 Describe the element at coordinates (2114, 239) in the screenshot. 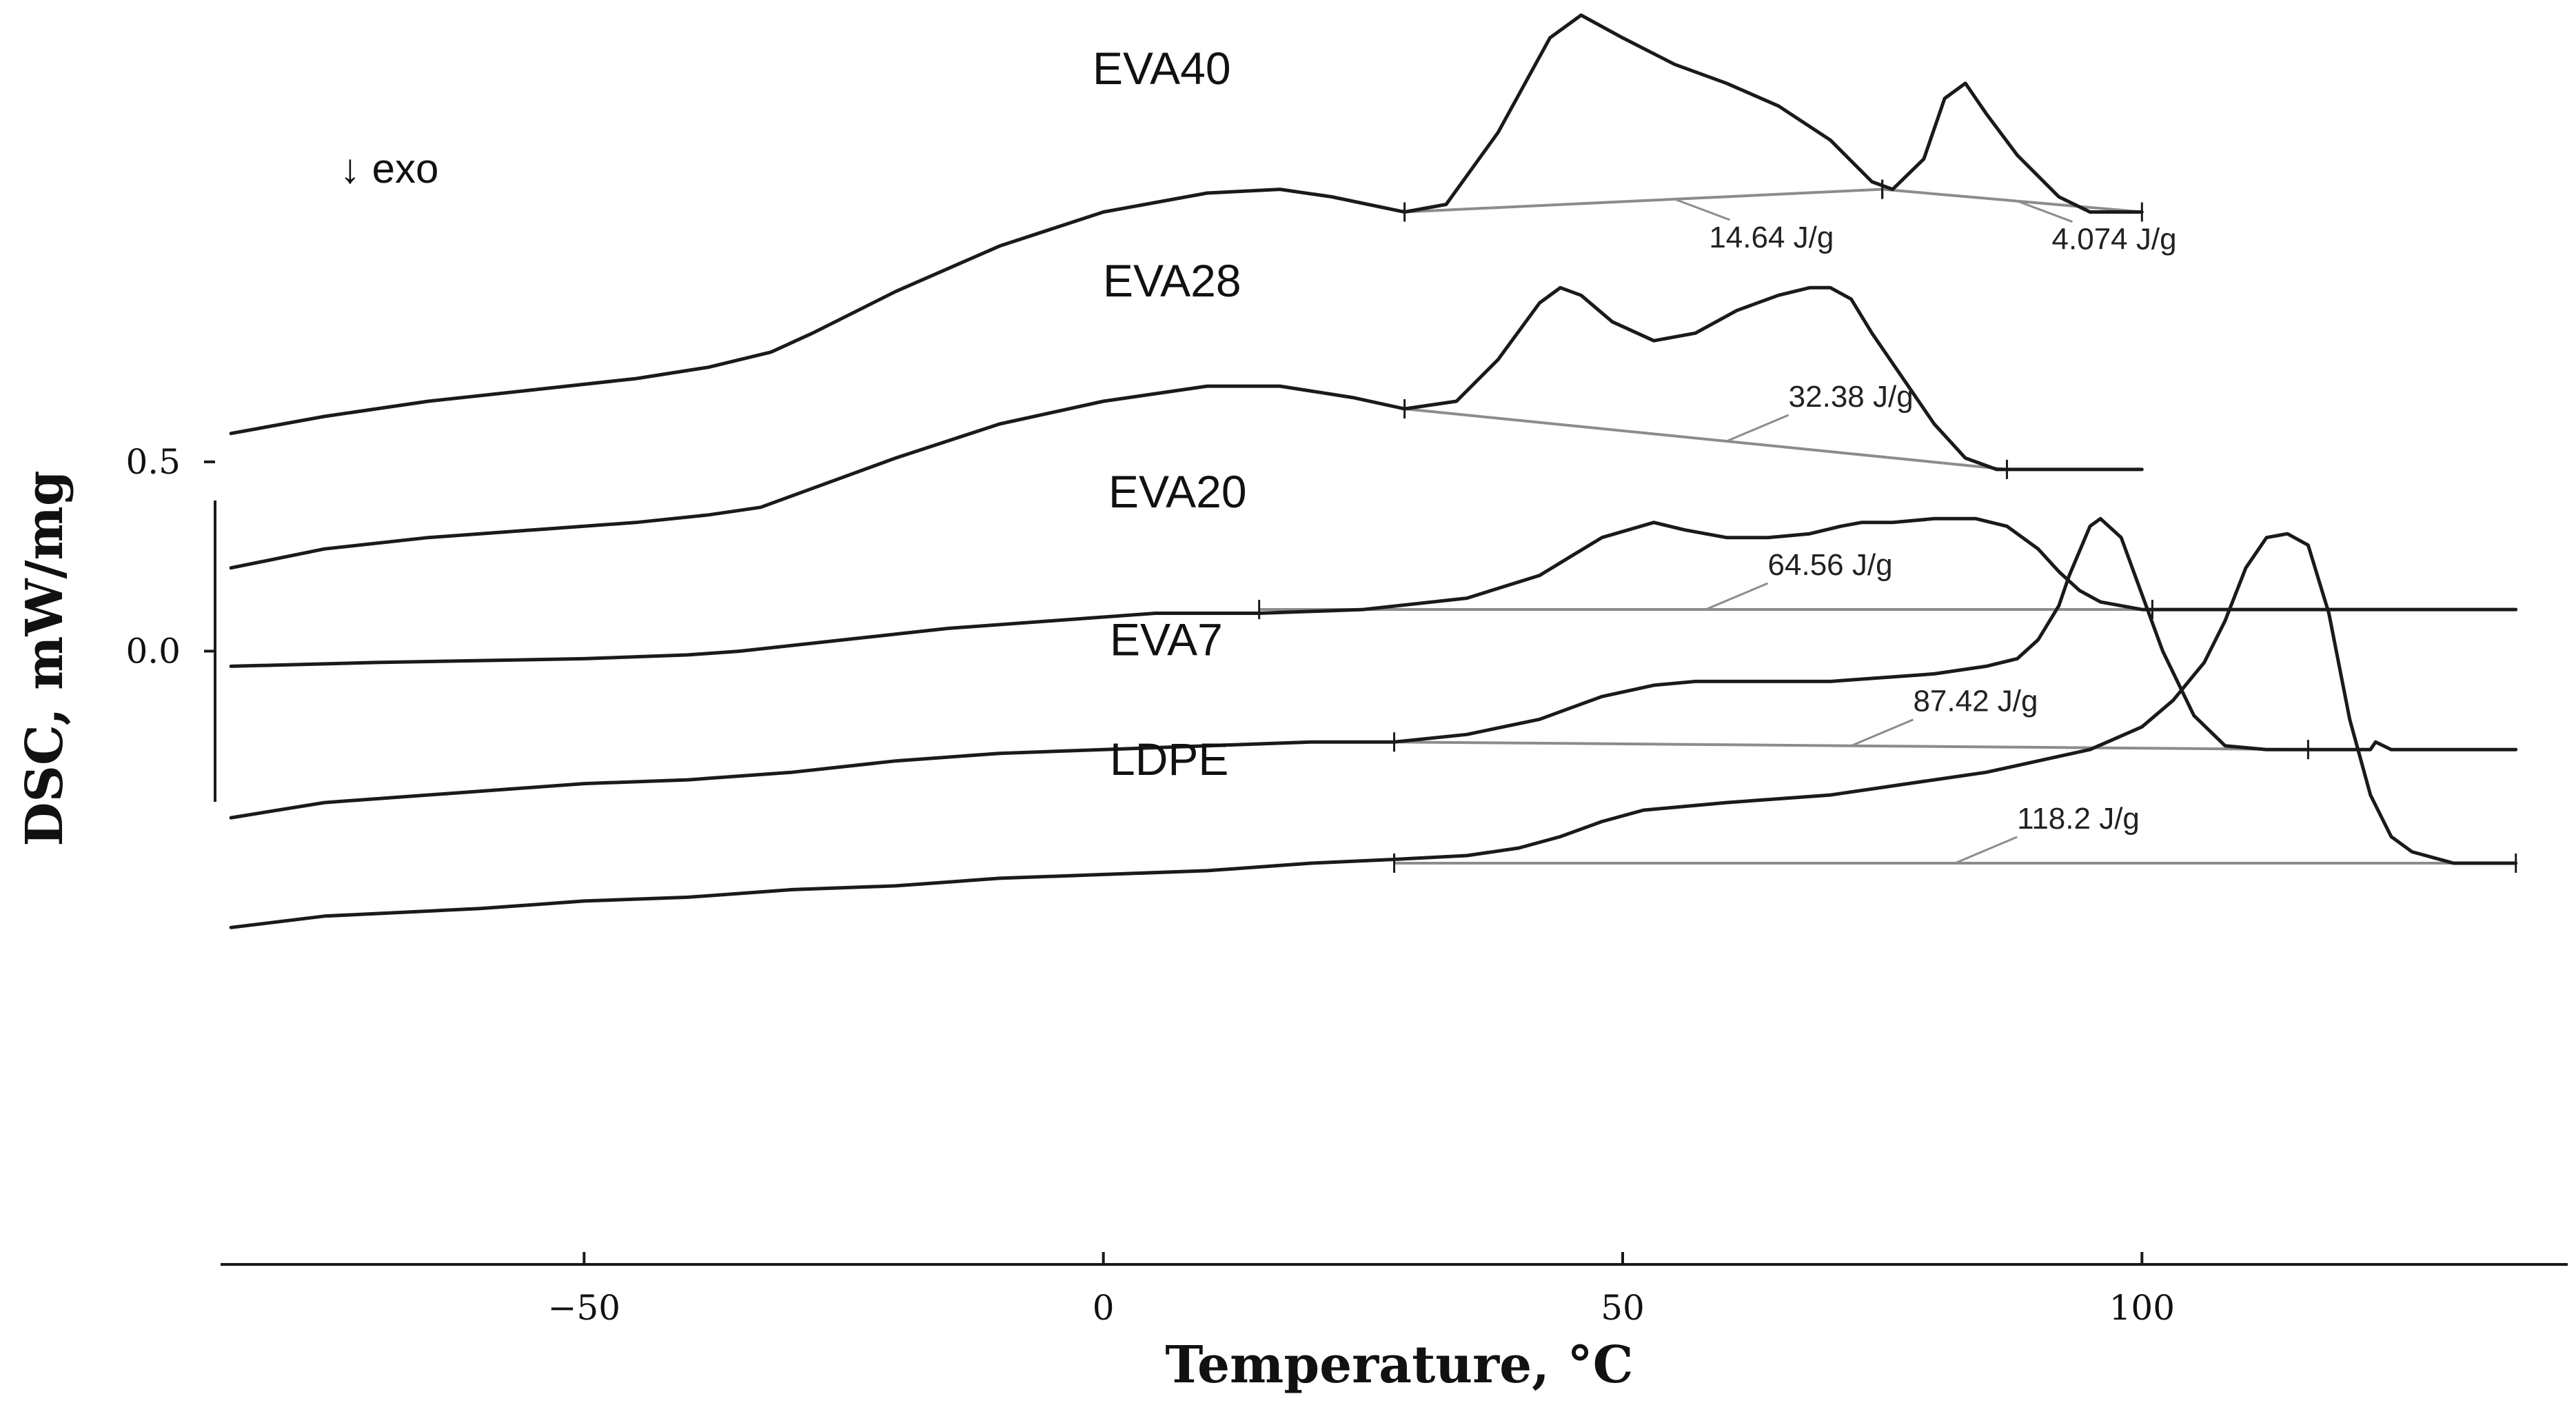

I see `enthalpy-label-eva40: 4.074 J/g` at that location.